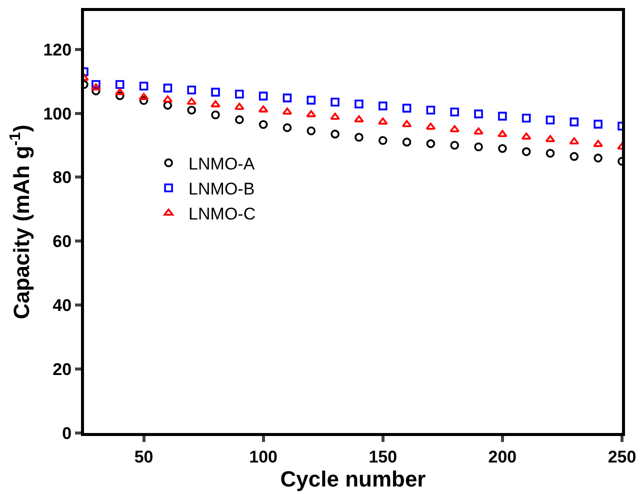 The image size is (644, 494). Describe the element at coordinates (62, 178) in the screenshot. I see `y-tick-label: 80` at that location.